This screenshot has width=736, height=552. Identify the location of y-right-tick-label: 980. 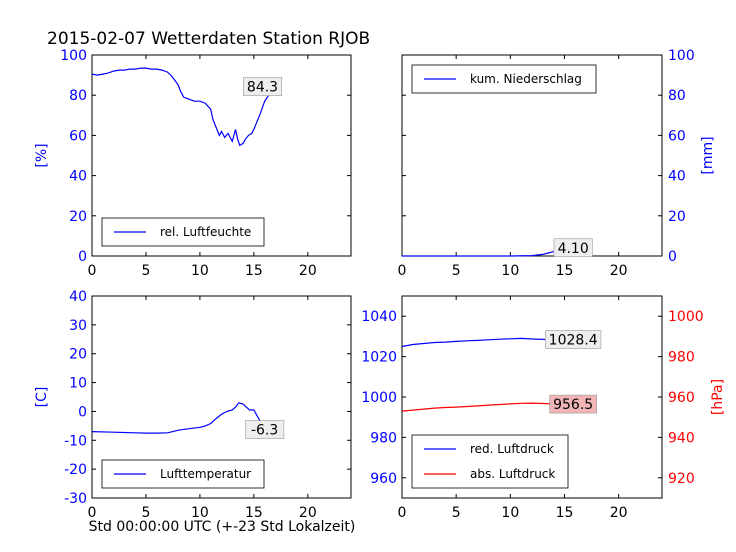
(681, 358).